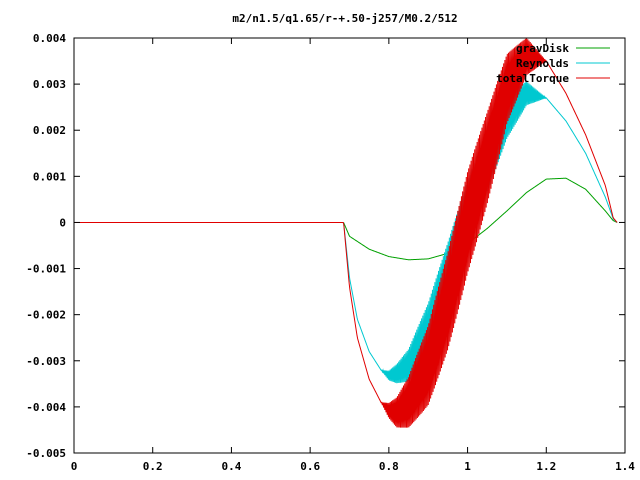  What do you see at coordinates (49, 176) in the screenshot?
I see `y-tick-label: 0.001` at bounding box center [49, 176].